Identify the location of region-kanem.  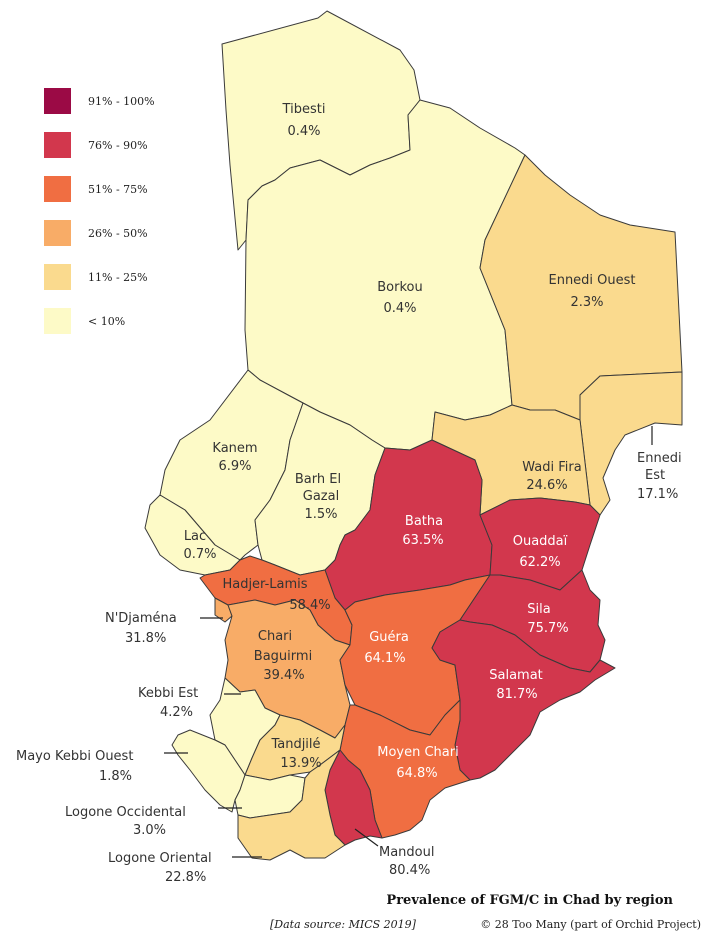
(231, 465).